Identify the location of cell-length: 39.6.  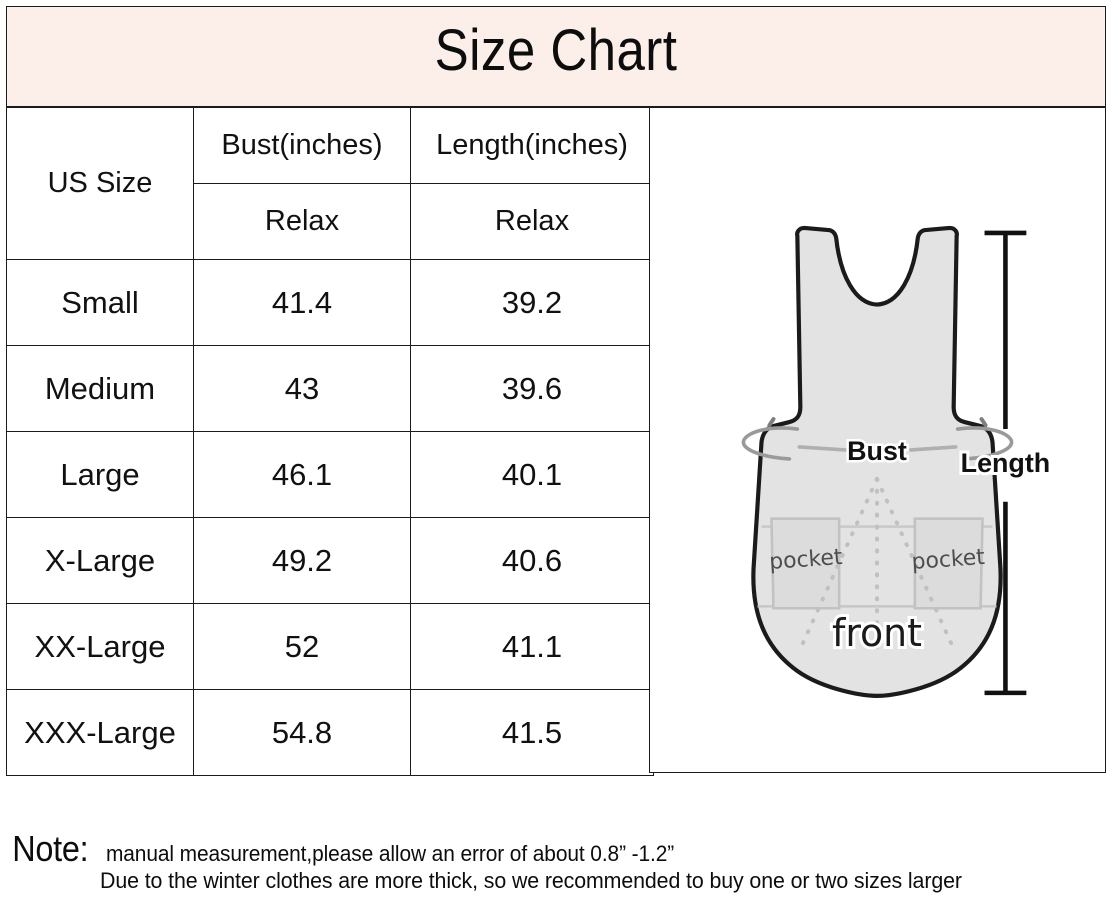
(532, 388).